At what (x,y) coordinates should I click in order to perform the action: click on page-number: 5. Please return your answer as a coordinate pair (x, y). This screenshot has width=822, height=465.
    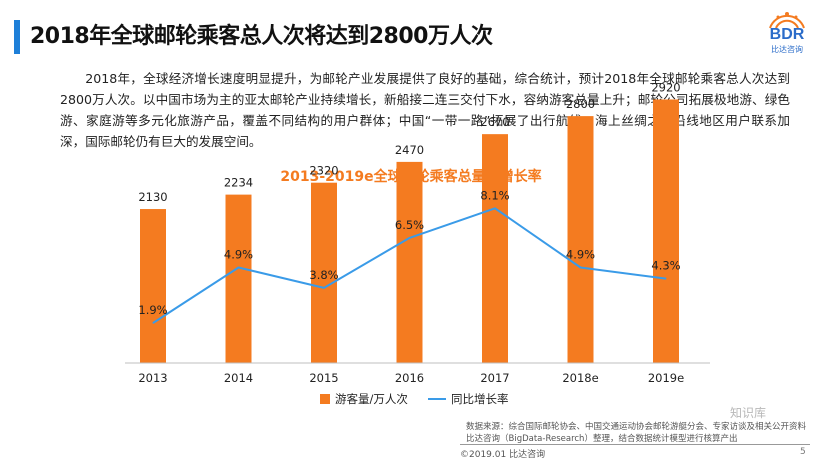
    Looking at the image, I should click on (803, 452).